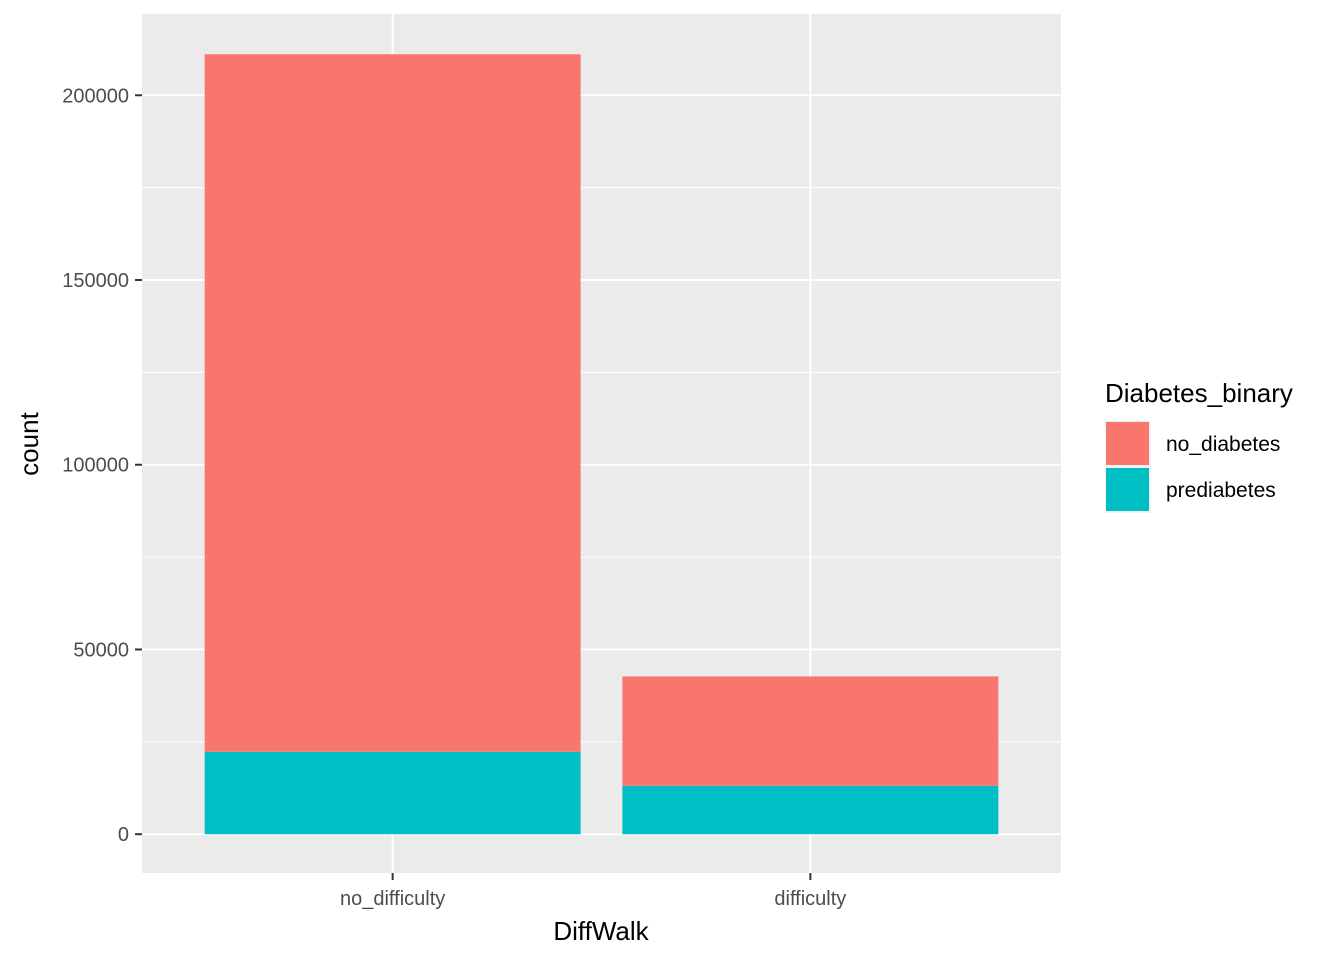 The image size is (1344, 960). What do you see at coordinates (1221, 490) in the screenshot?
I see `legend-label-prediabetes: prediabetes` at bounding box center [1221, 490].